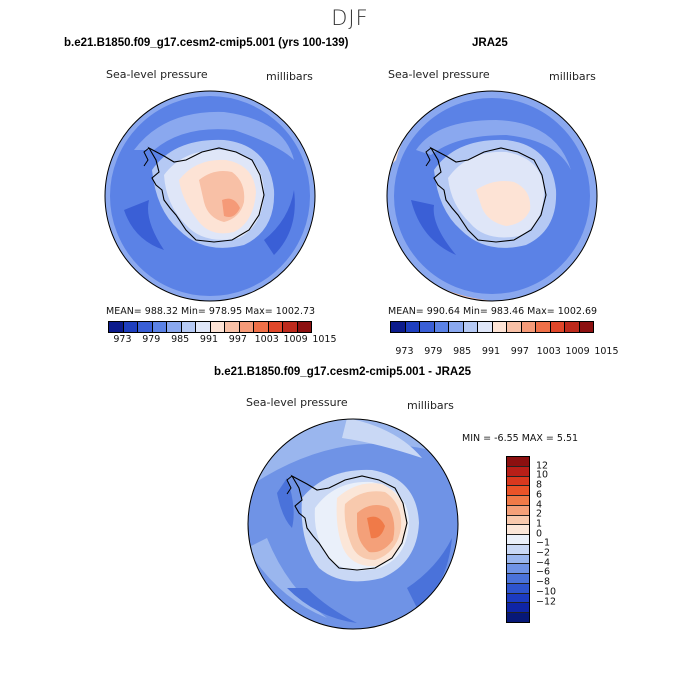 This screenshot has width=700, height=700. I want to click on panel-jra-units: millibars, so click(572, 76).